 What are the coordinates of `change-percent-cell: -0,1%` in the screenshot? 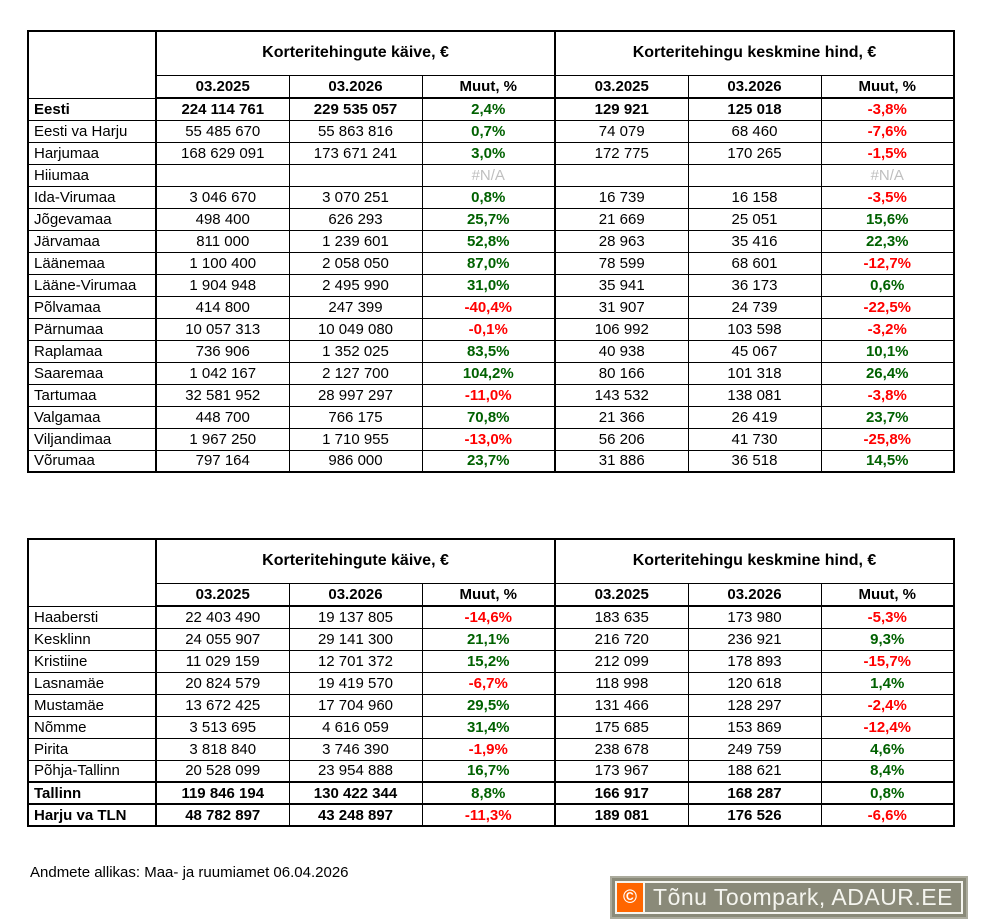 It's located at (488, 329).